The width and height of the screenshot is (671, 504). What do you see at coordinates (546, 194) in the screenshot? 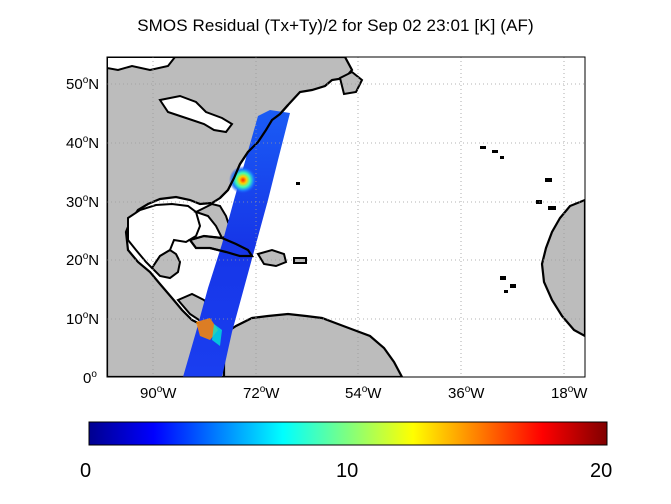
I see `canary-islands` at bounding box center [546, 194].